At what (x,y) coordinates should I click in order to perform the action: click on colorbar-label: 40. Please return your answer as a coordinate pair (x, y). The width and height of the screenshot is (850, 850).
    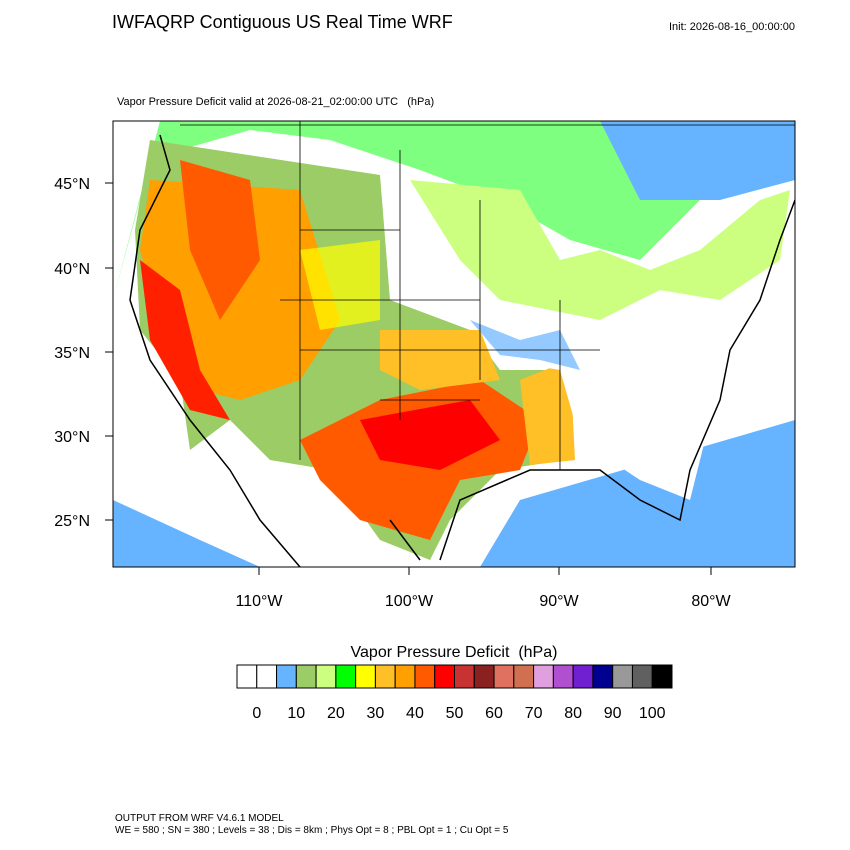
    Looking at the image, I should click on (415, 713).